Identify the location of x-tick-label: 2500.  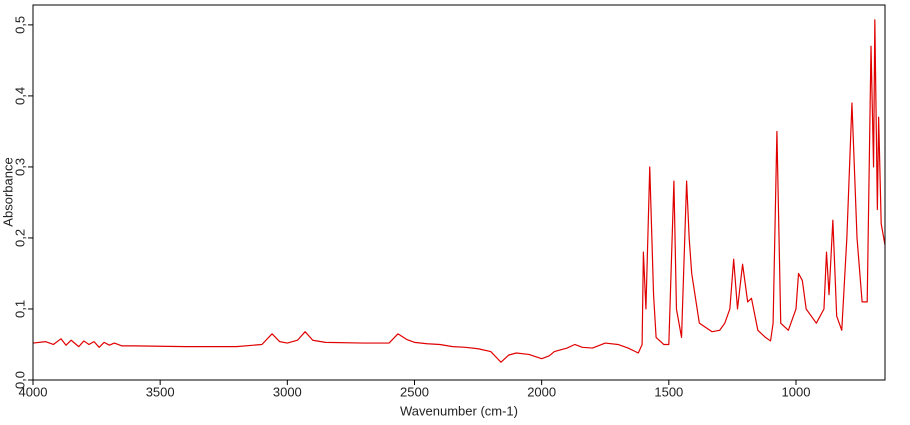
(414, 391).